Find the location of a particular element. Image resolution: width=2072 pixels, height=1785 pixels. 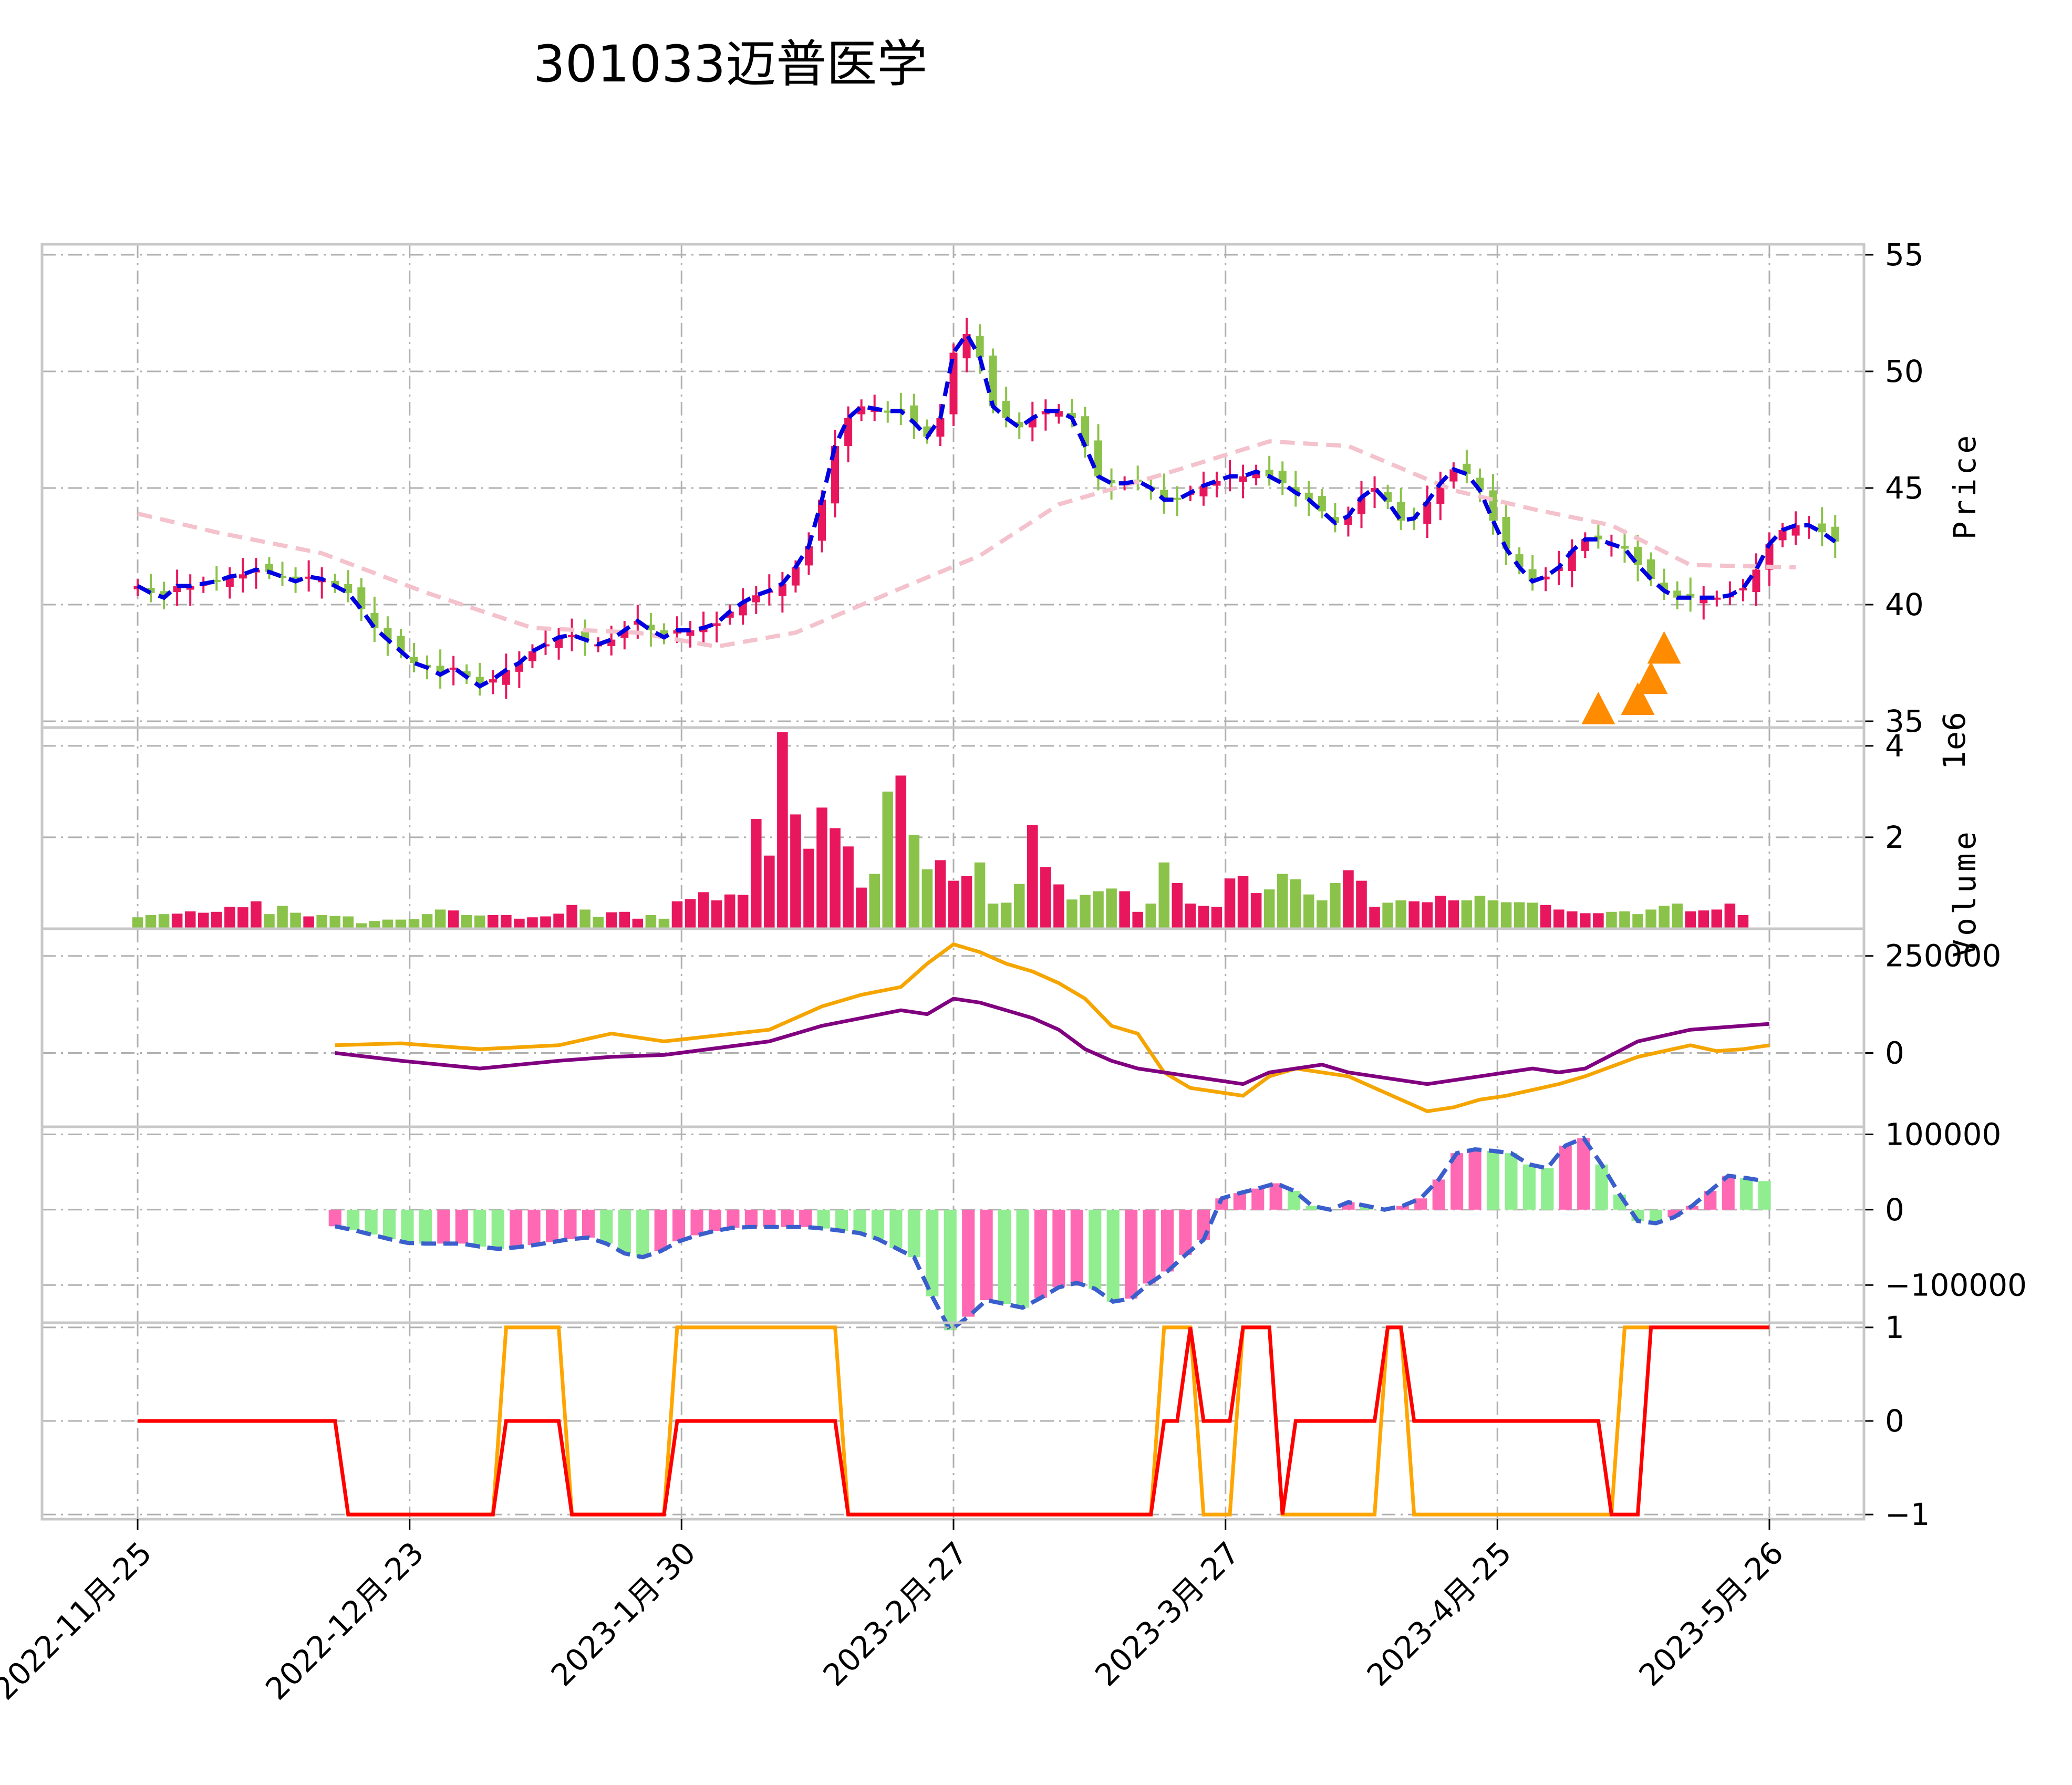

x-tick-label: 2023-1月-30 is located at coordinates (623, 1614).